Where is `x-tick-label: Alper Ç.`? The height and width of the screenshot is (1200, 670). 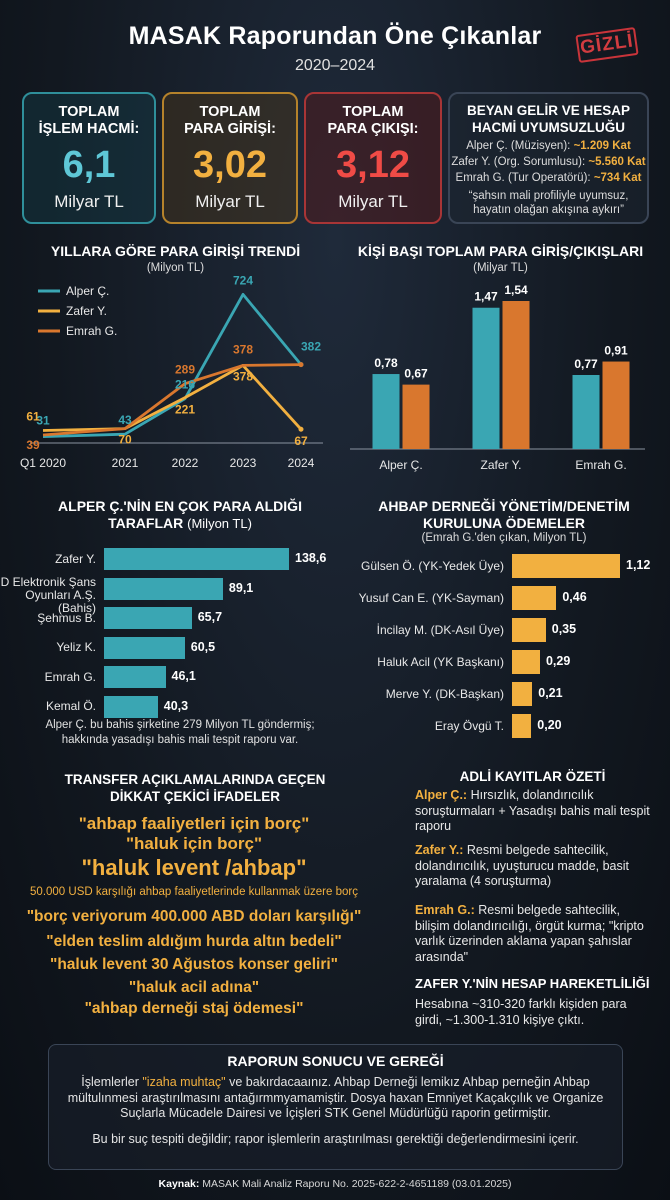 x-tick-label: Alper Ç. is located at coordinates (400, 465).